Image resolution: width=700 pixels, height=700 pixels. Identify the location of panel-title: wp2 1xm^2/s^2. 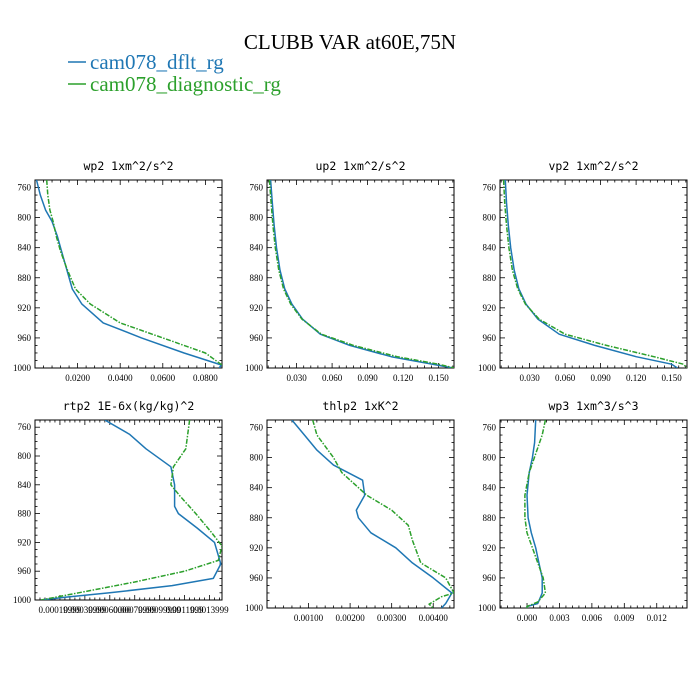
(128, 166).